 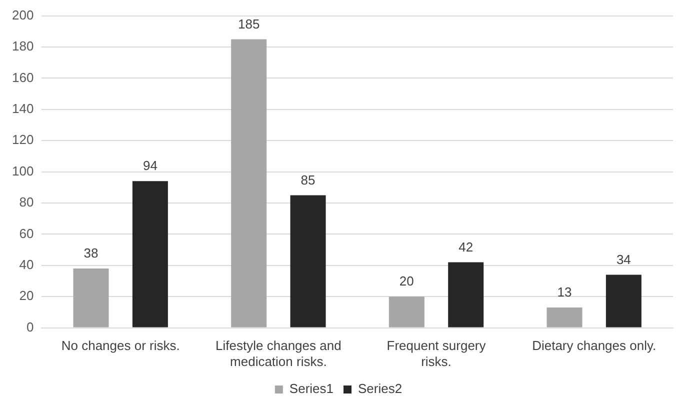 What do you see at coordinates (594, 346) in the screenshot?
I see `x-tick-label: Dietary changes only.` at bounding box center [594, 346].